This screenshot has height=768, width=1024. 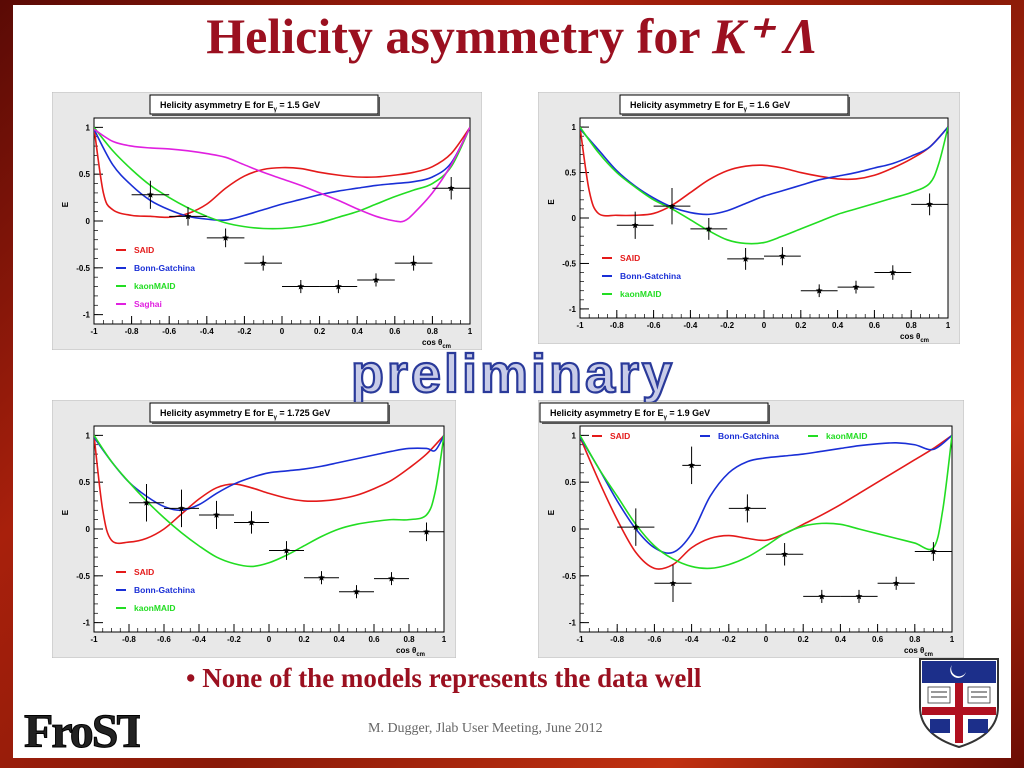 I want to click on frost-logo-text: FroST, so click(x=82, y=730).